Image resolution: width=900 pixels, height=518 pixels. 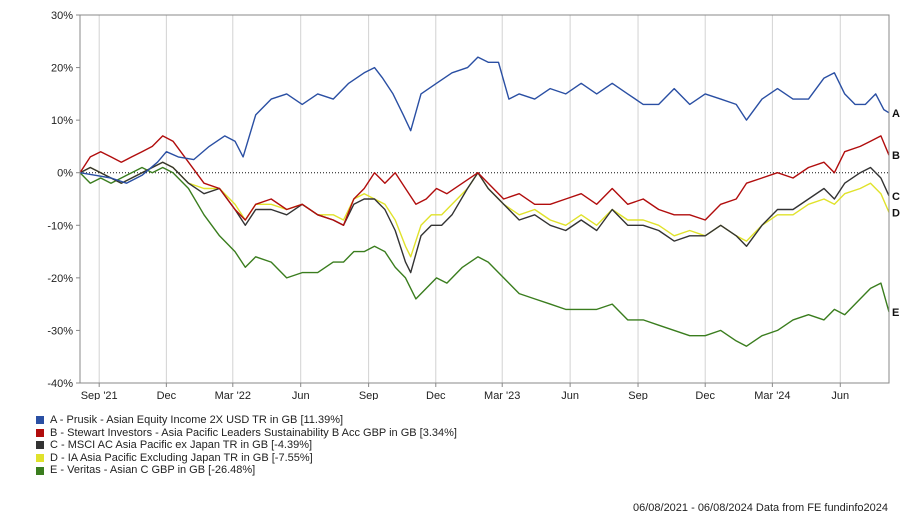 What do you see at coordinates (99, 395) in the screenshot?
I see `x-tick-label: Sep '21` at bounding box center [99, 395].